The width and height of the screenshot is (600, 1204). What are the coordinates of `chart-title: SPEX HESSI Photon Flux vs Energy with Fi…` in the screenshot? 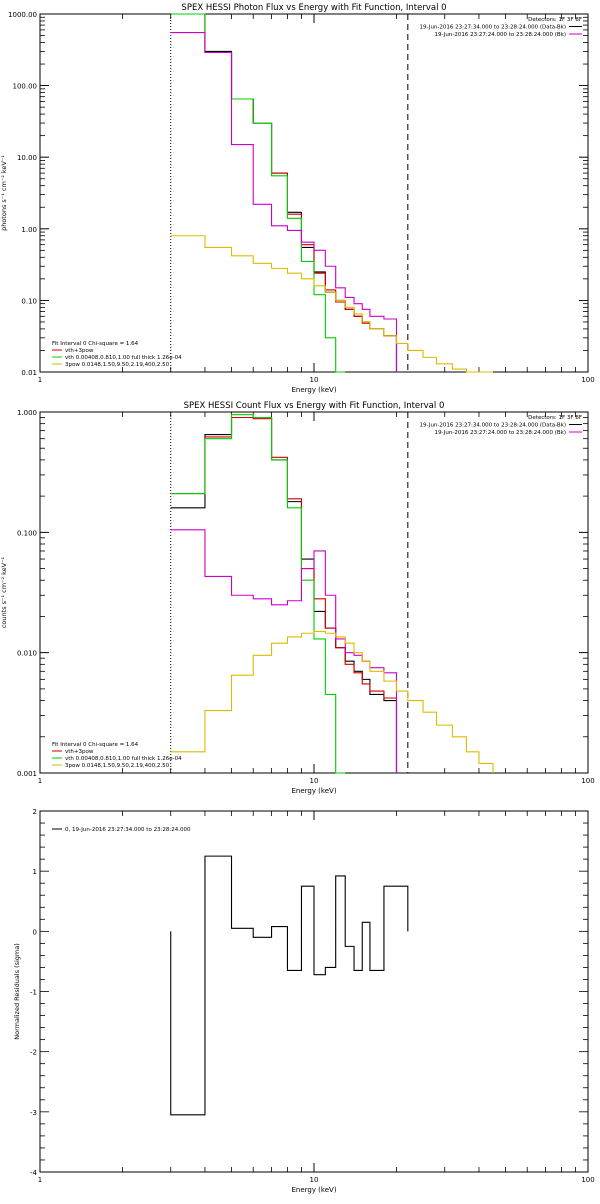 It's located at (313, 8).